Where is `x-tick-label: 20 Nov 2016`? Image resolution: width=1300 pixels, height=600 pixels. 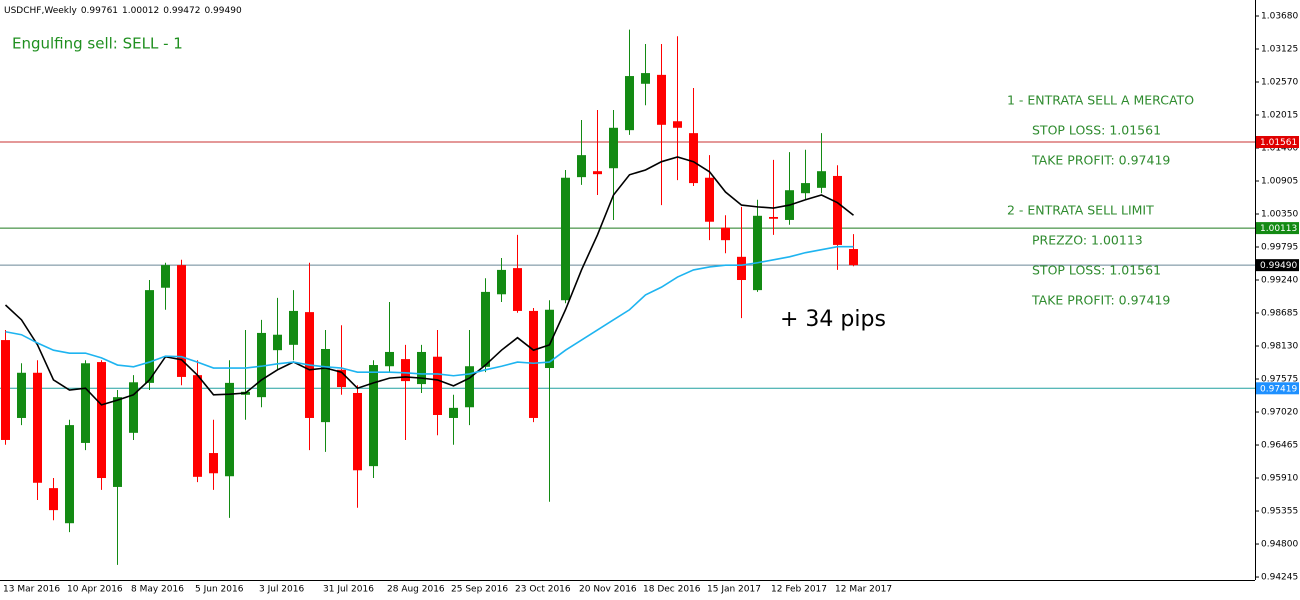
x-tick-label: 20 Nov 2016 is located at coordinates (608, 590).